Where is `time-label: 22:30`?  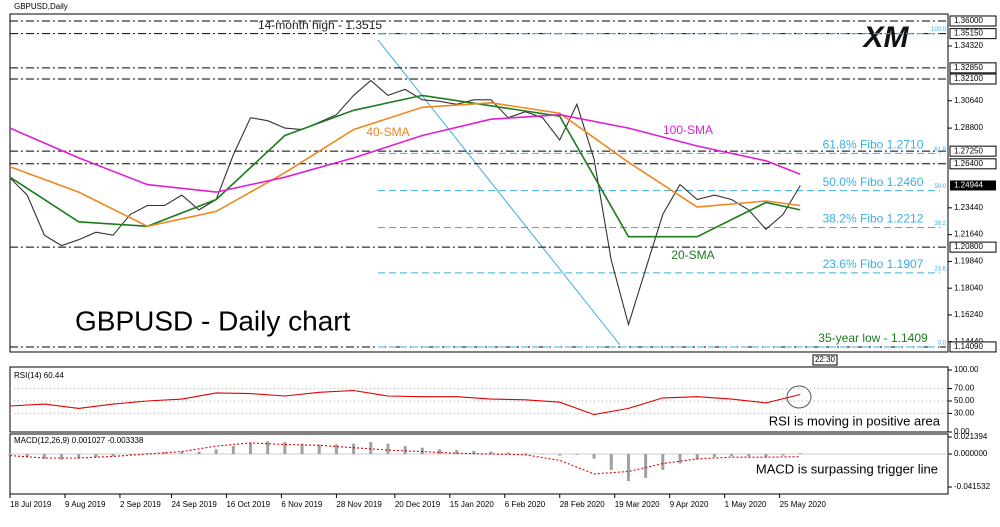 time-label: 22:30 is located at coordinates (825, 359).